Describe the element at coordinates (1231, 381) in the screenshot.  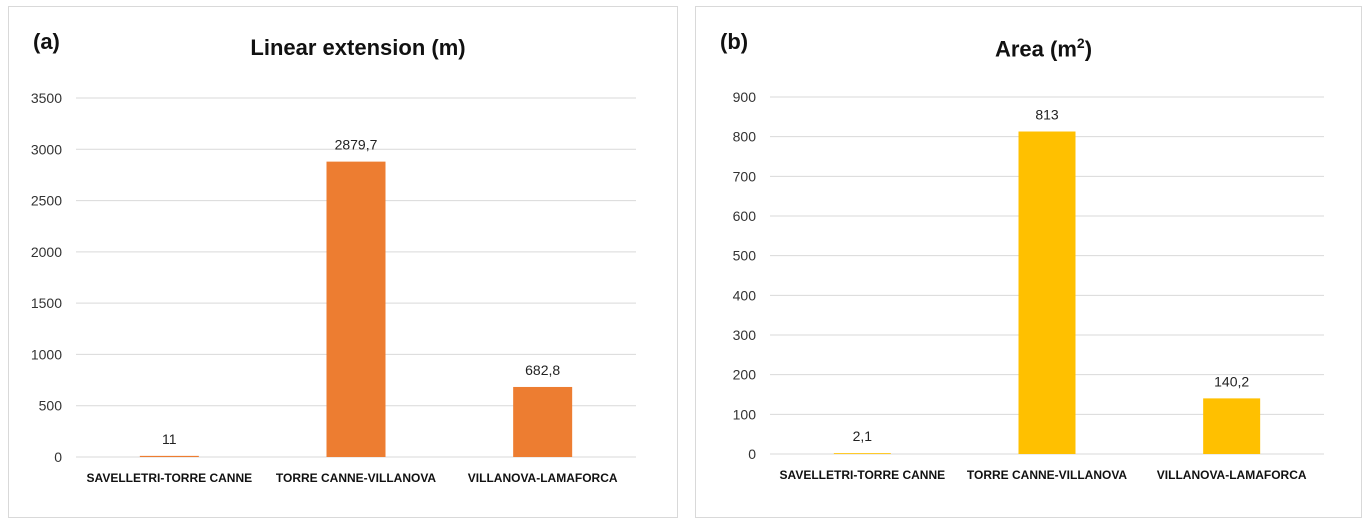
I see `data-label: 140,2` at that location.